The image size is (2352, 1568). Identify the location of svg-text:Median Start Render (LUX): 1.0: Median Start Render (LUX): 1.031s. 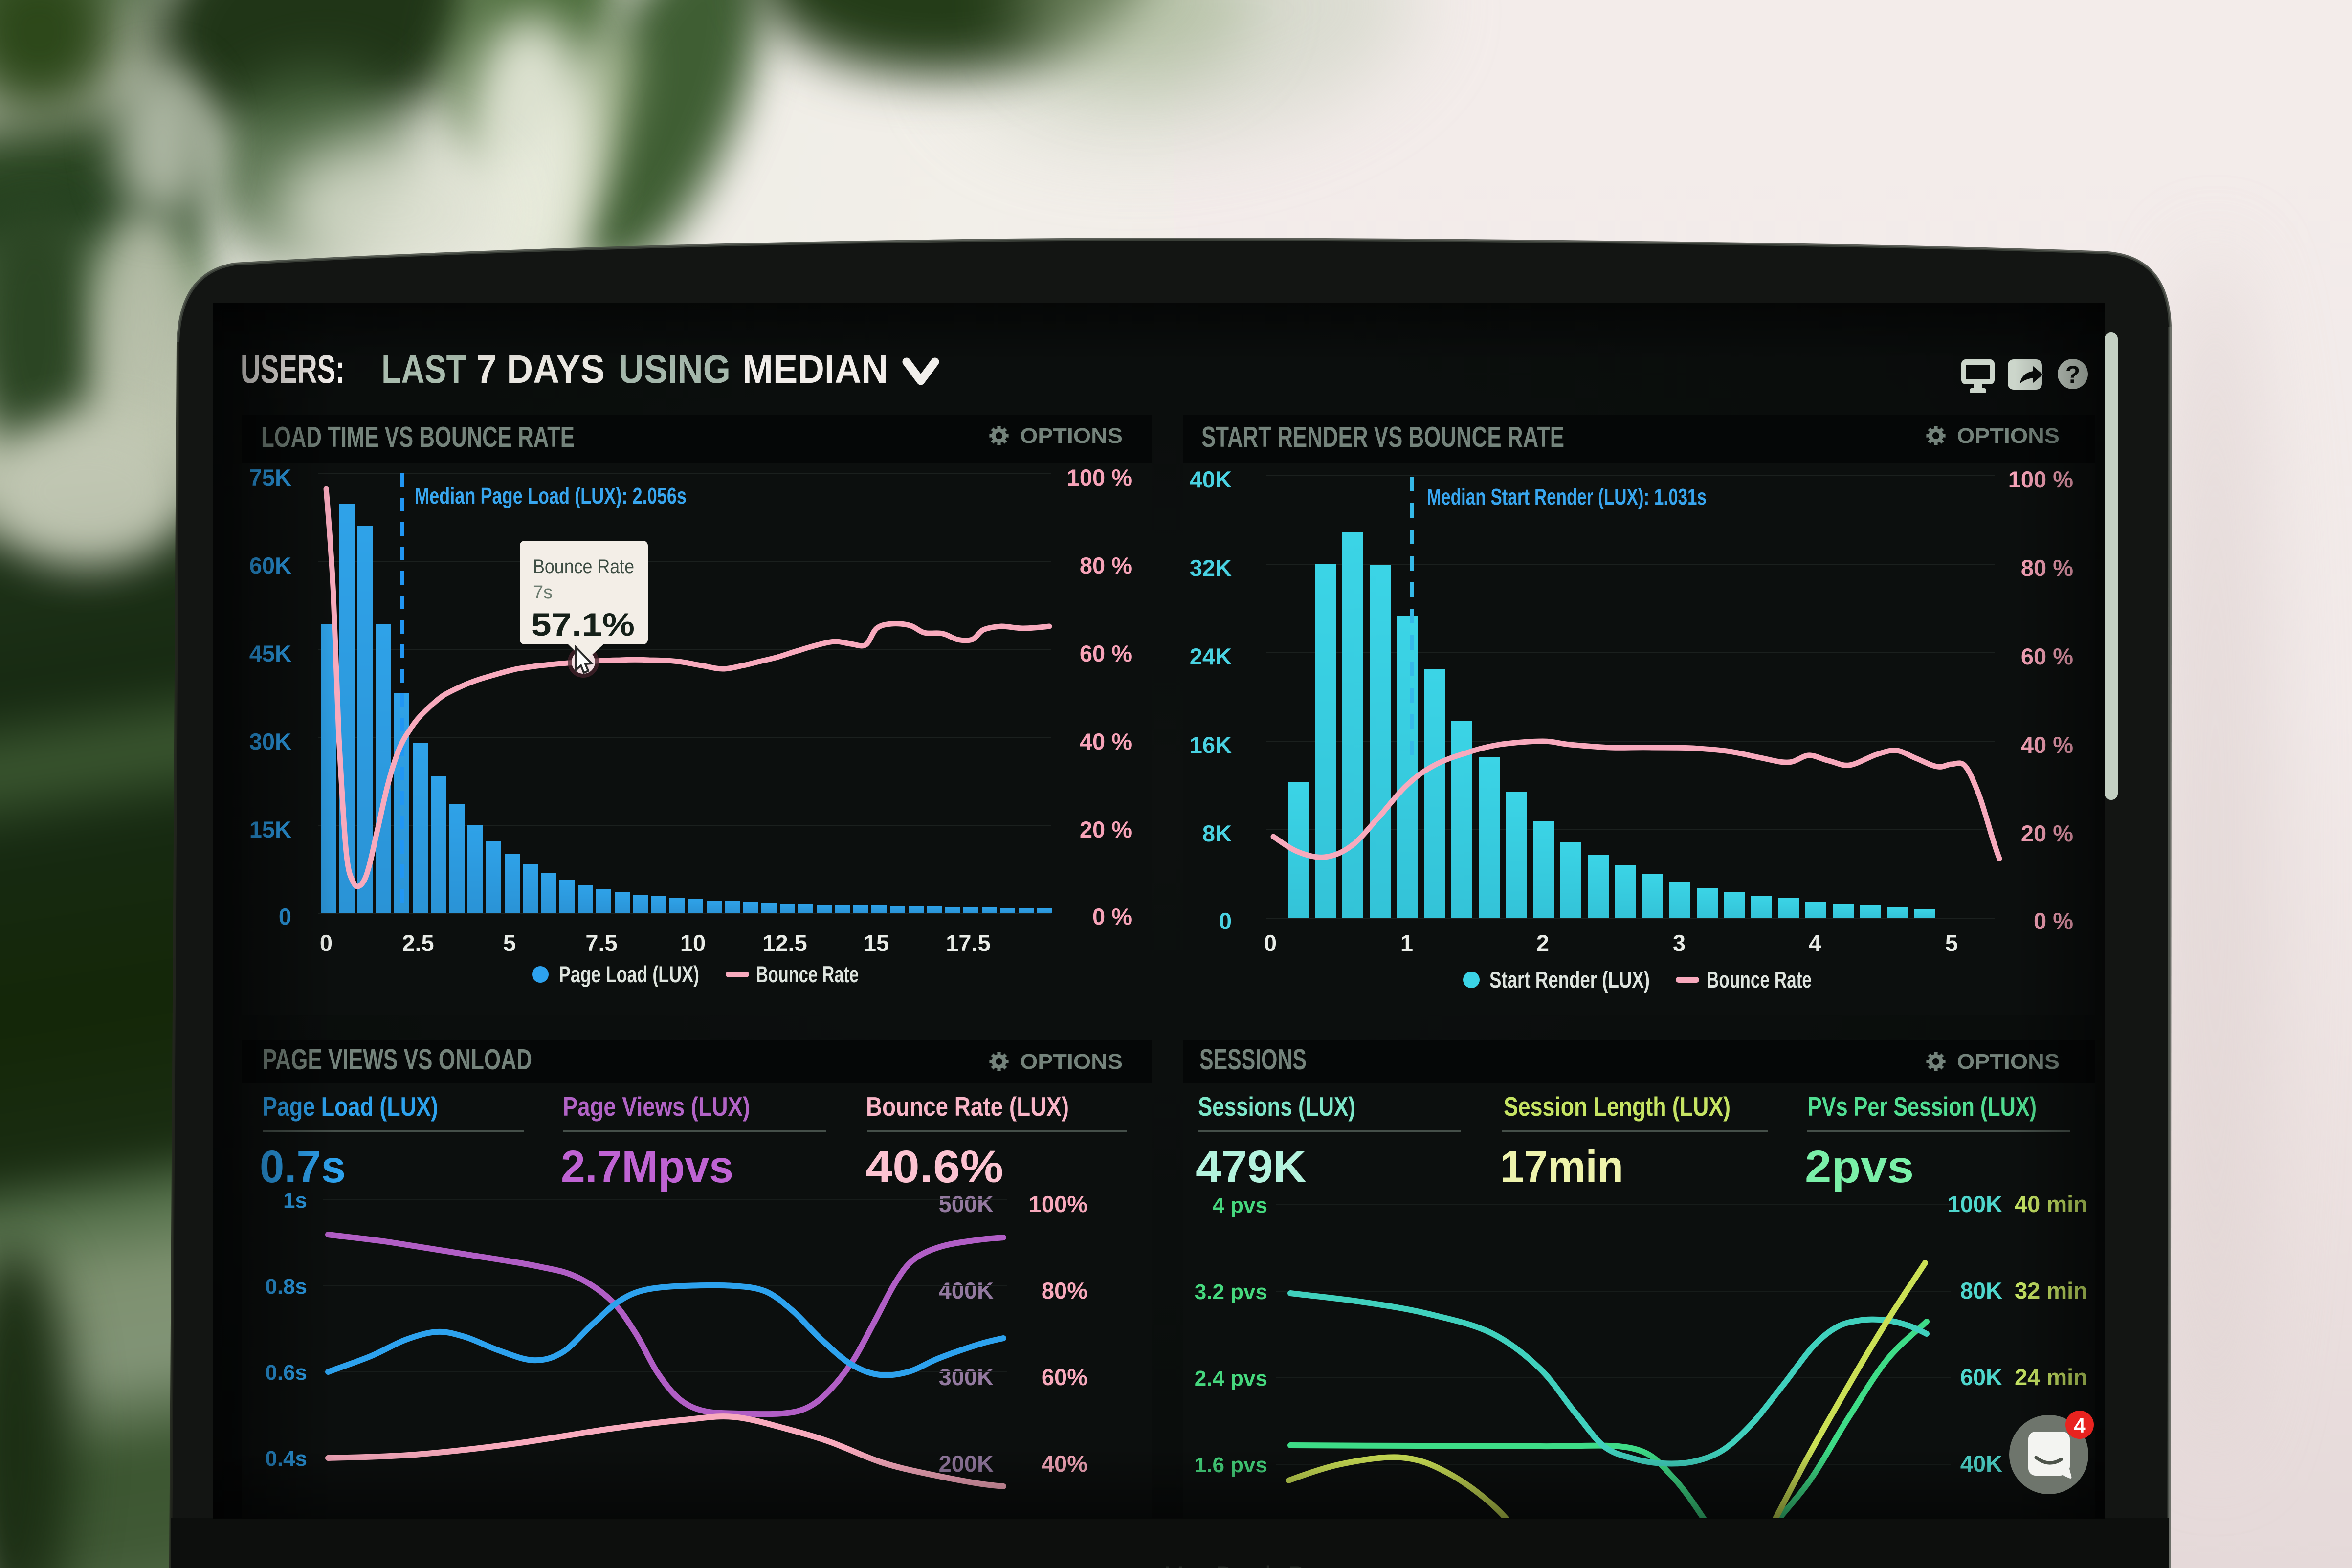
(1567, 496).